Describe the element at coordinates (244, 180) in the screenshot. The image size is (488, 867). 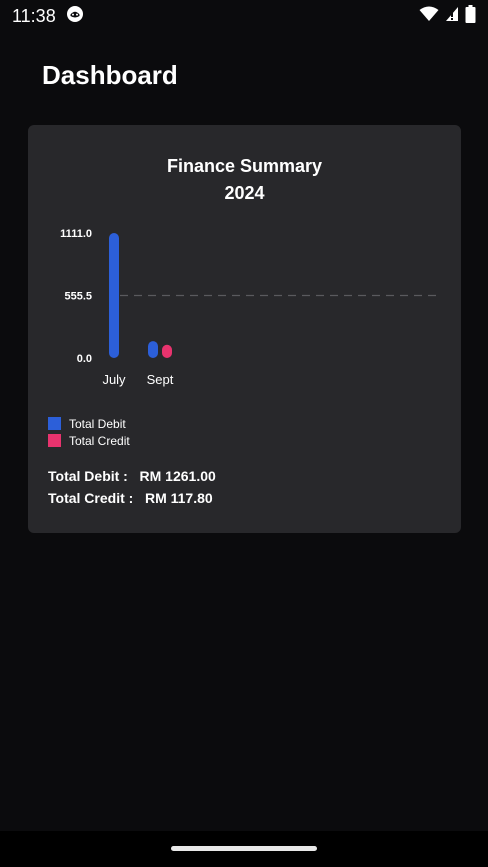
I see `chart-title: Finance Summary 2024` at that location.